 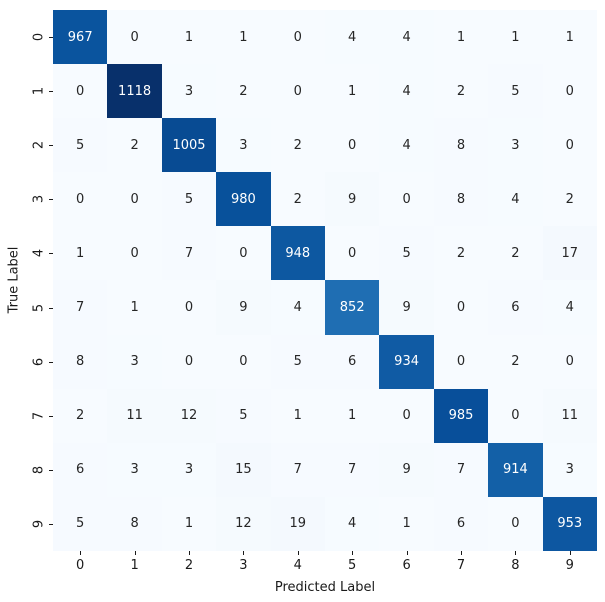 I want to click on heatmap-cell-r1-c4: 0, so click(x=297, y=91).